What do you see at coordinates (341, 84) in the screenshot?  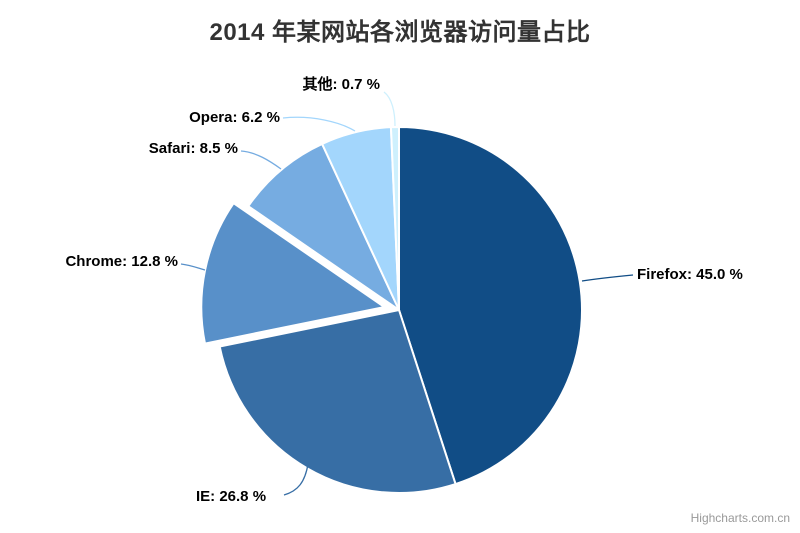 I see `data-label-other: 其他: 0.7 %` at bounding box center [341, 84].